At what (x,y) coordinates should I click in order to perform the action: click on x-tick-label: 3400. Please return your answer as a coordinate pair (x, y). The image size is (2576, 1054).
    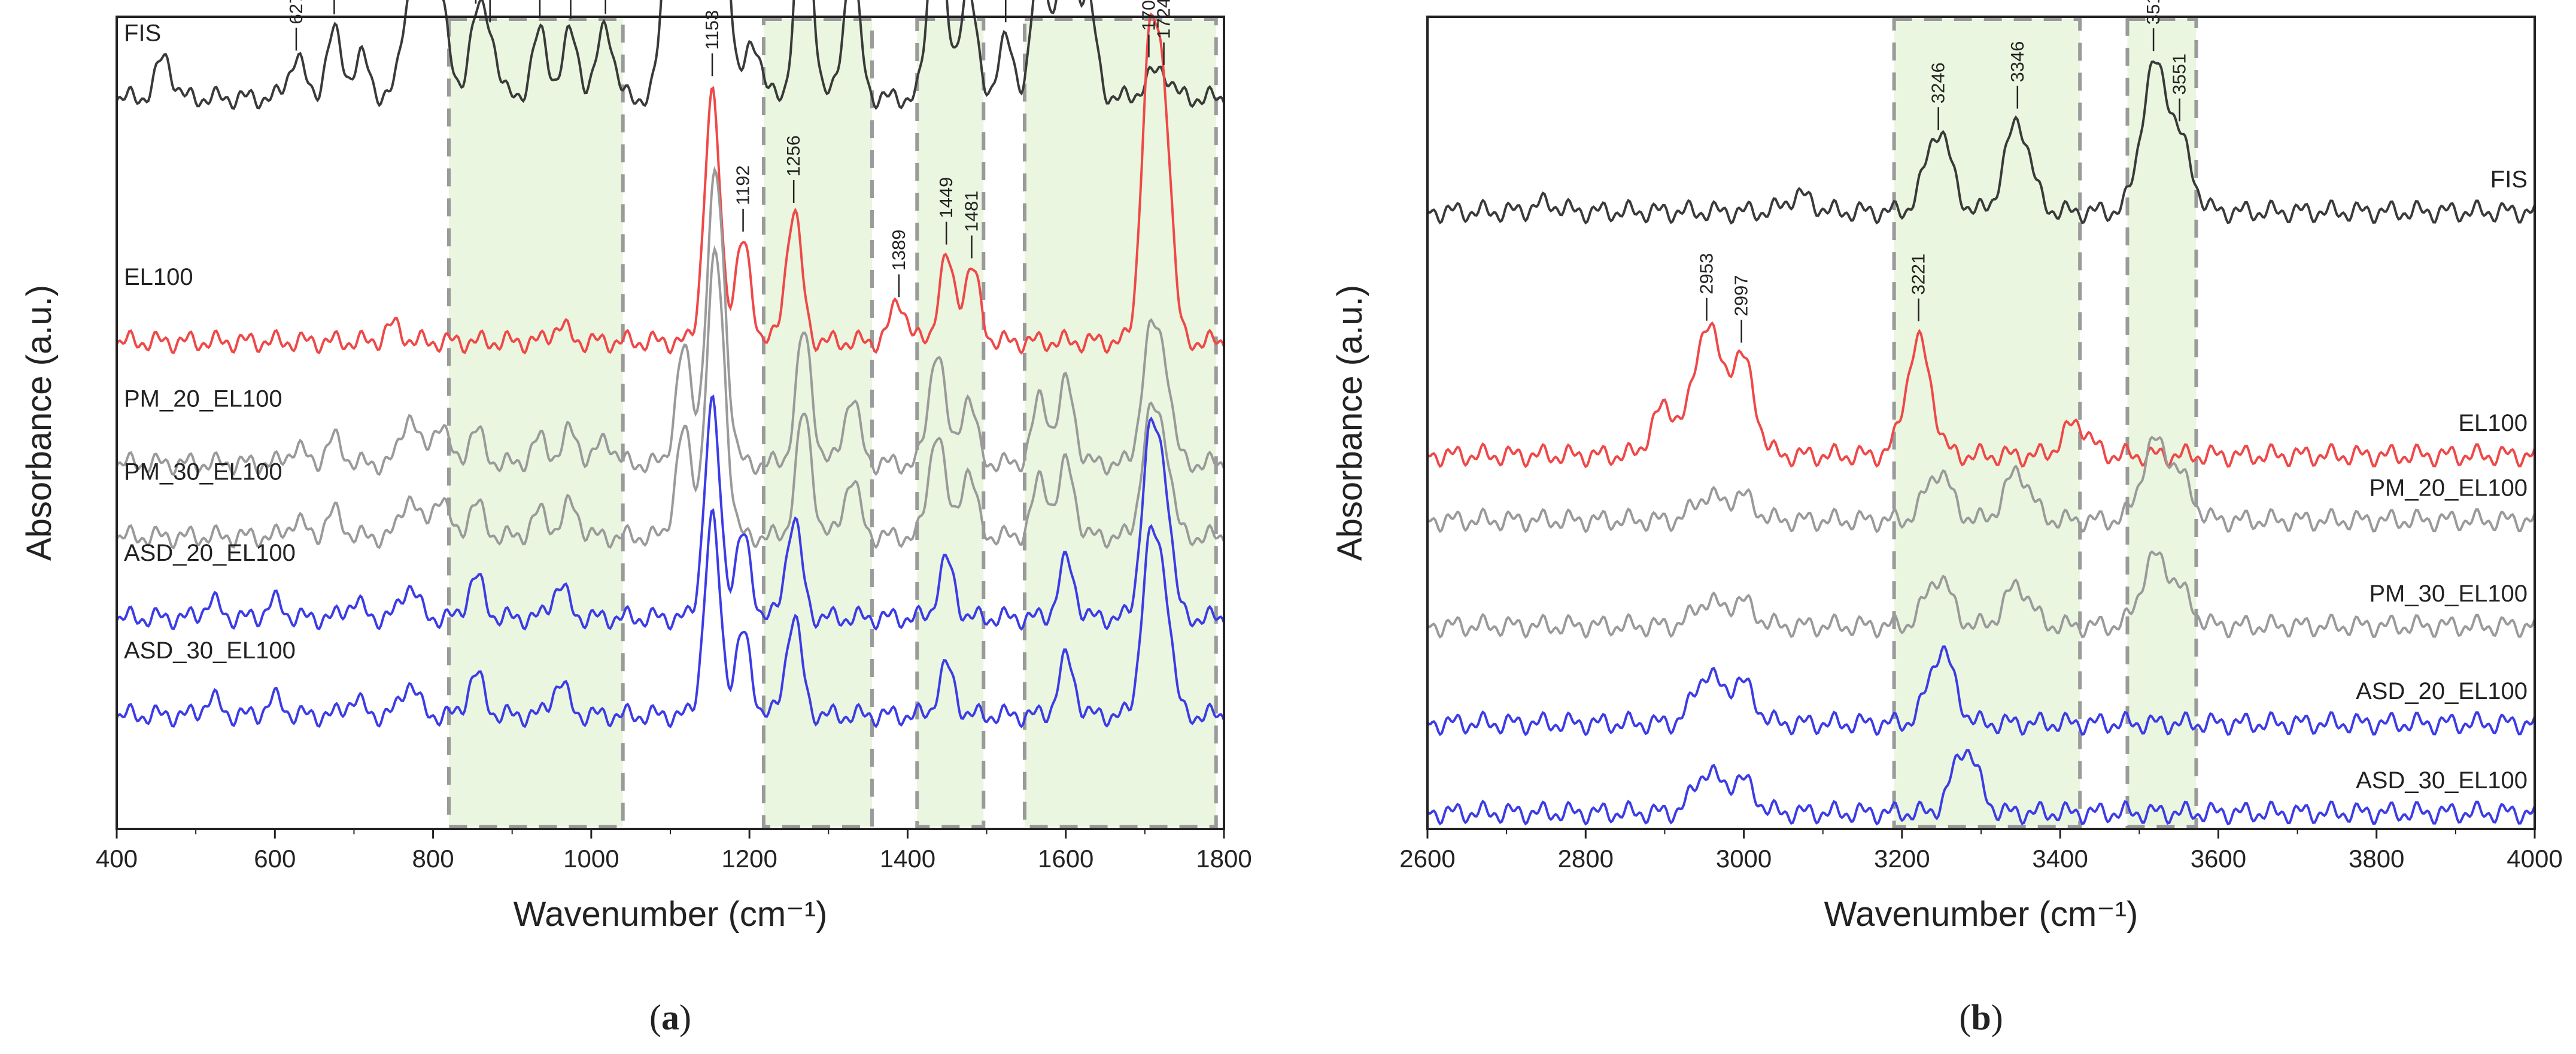
    Looking at the image, I should click on (2060, 859).